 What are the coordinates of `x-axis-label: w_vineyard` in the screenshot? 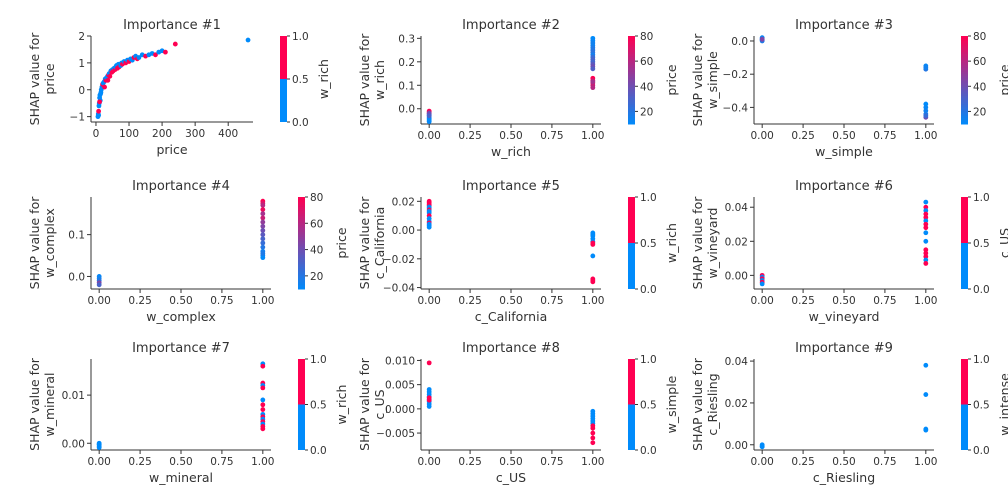 It's located at (844, 316).